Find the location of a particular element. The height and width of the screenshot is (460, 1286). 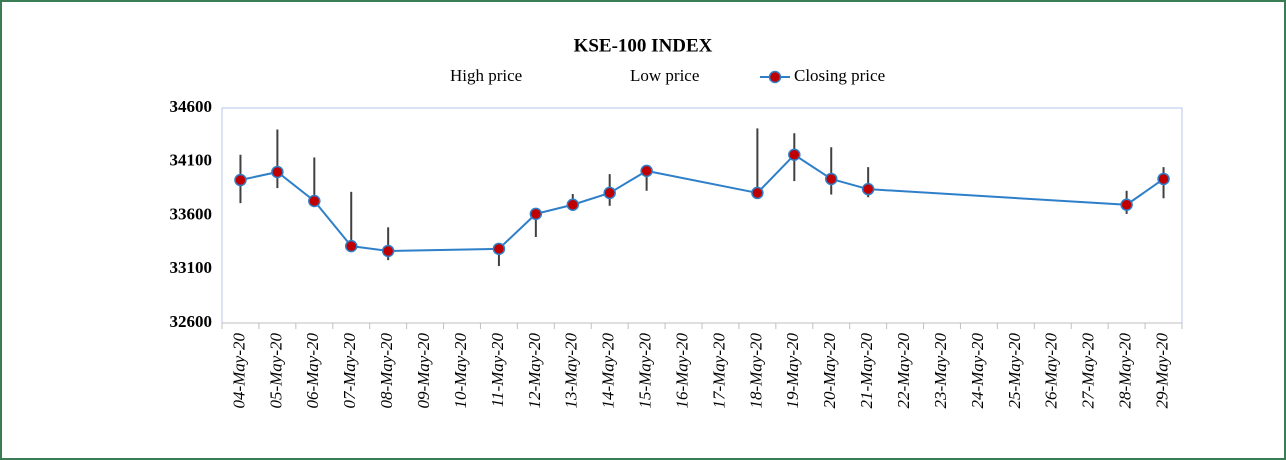

x-tick-label: 28-May-20 is located at coordinates (1125, 371).